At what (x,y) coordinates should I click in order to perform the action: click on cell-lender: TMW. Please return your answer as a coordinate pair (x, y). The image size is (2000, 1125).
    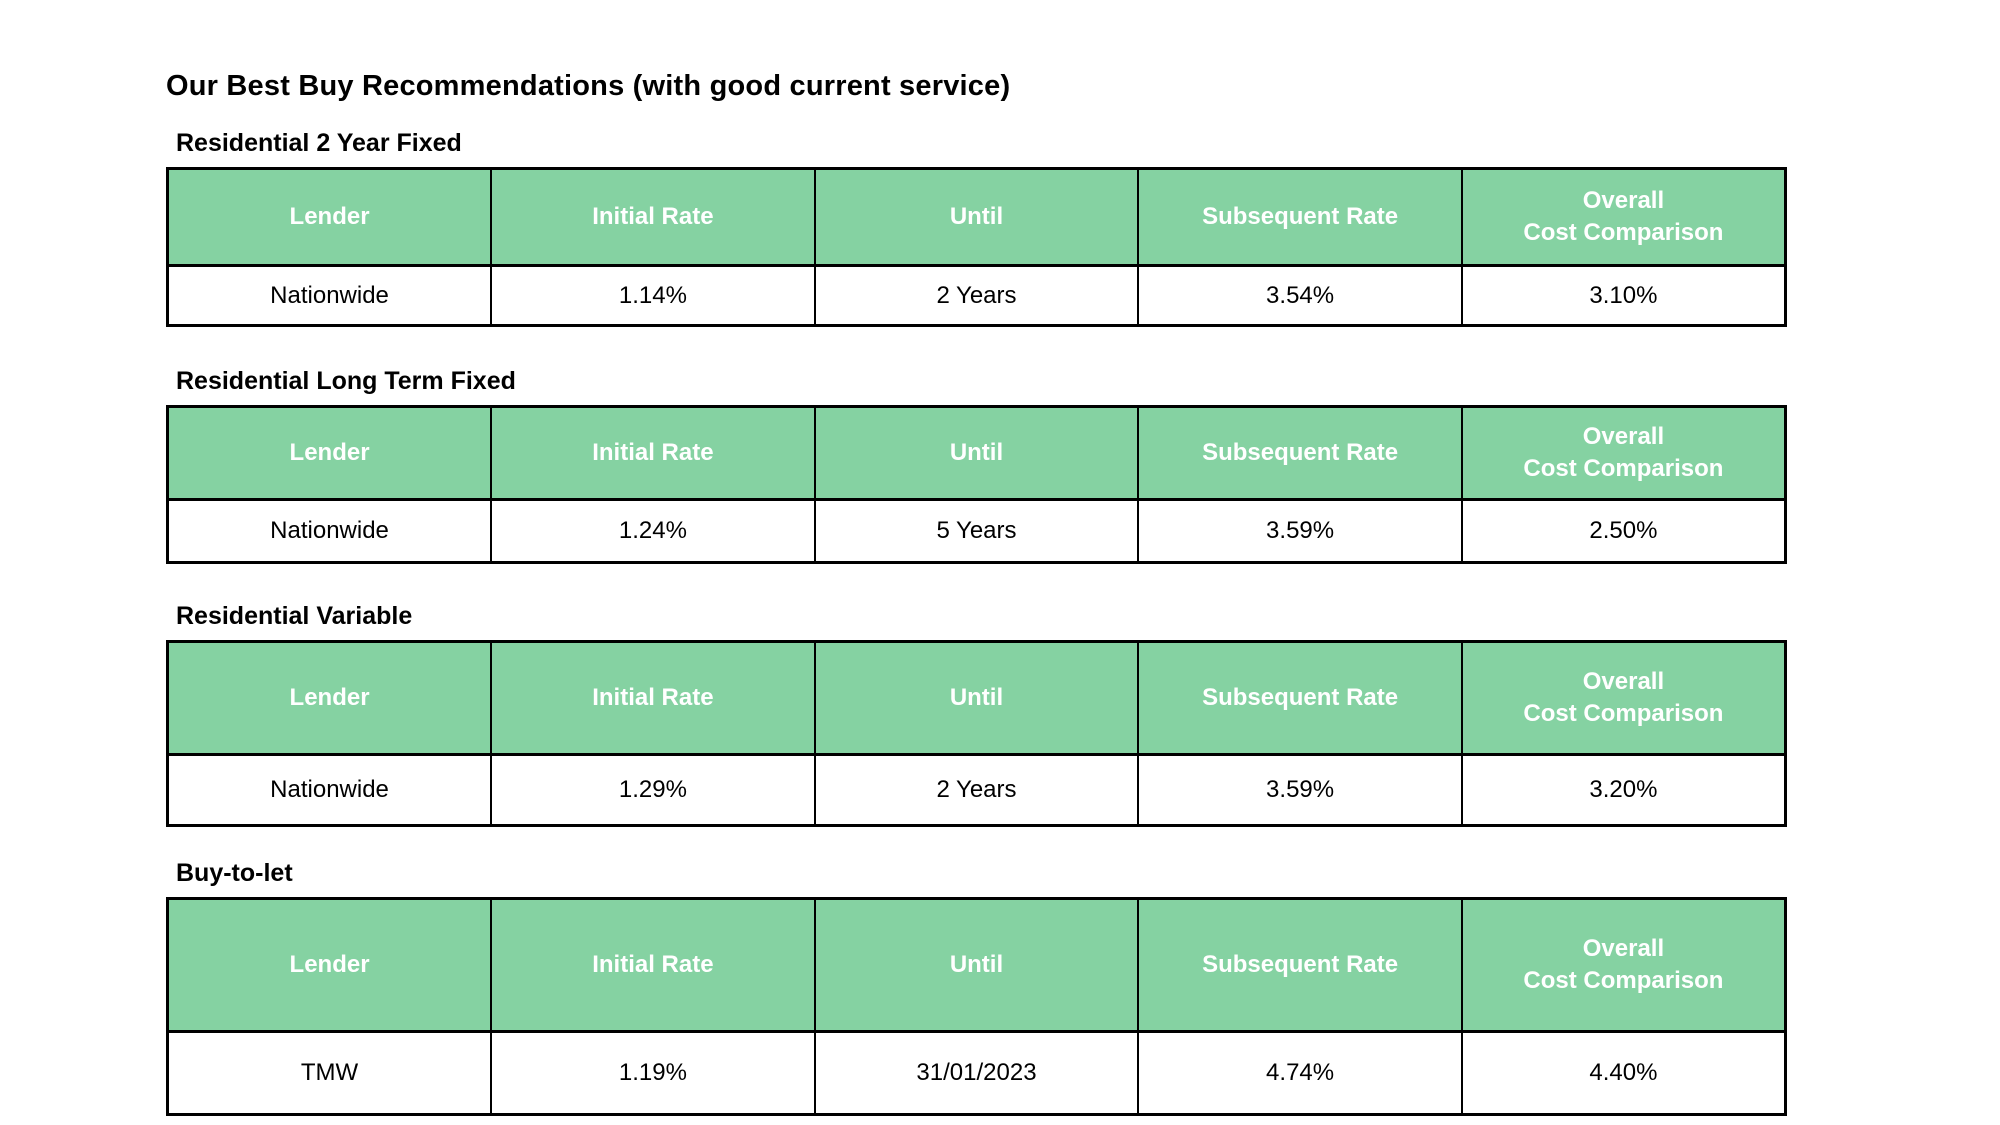
    Looking at the image, I should click on (329, 1073).